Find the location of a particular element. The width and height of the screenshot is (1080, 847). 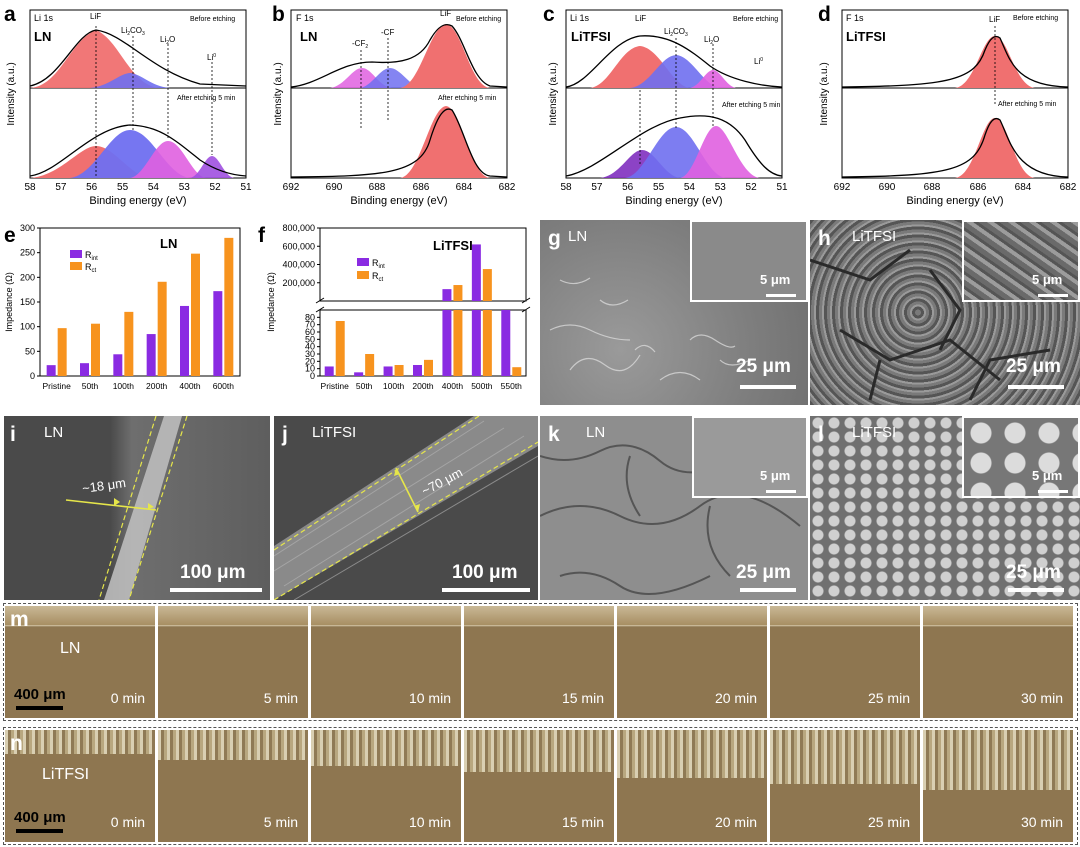

optical-row-n: 0 min 5 min 10 min 15 min 20 min 25 min 30 min is located at coordinates (540, 786).